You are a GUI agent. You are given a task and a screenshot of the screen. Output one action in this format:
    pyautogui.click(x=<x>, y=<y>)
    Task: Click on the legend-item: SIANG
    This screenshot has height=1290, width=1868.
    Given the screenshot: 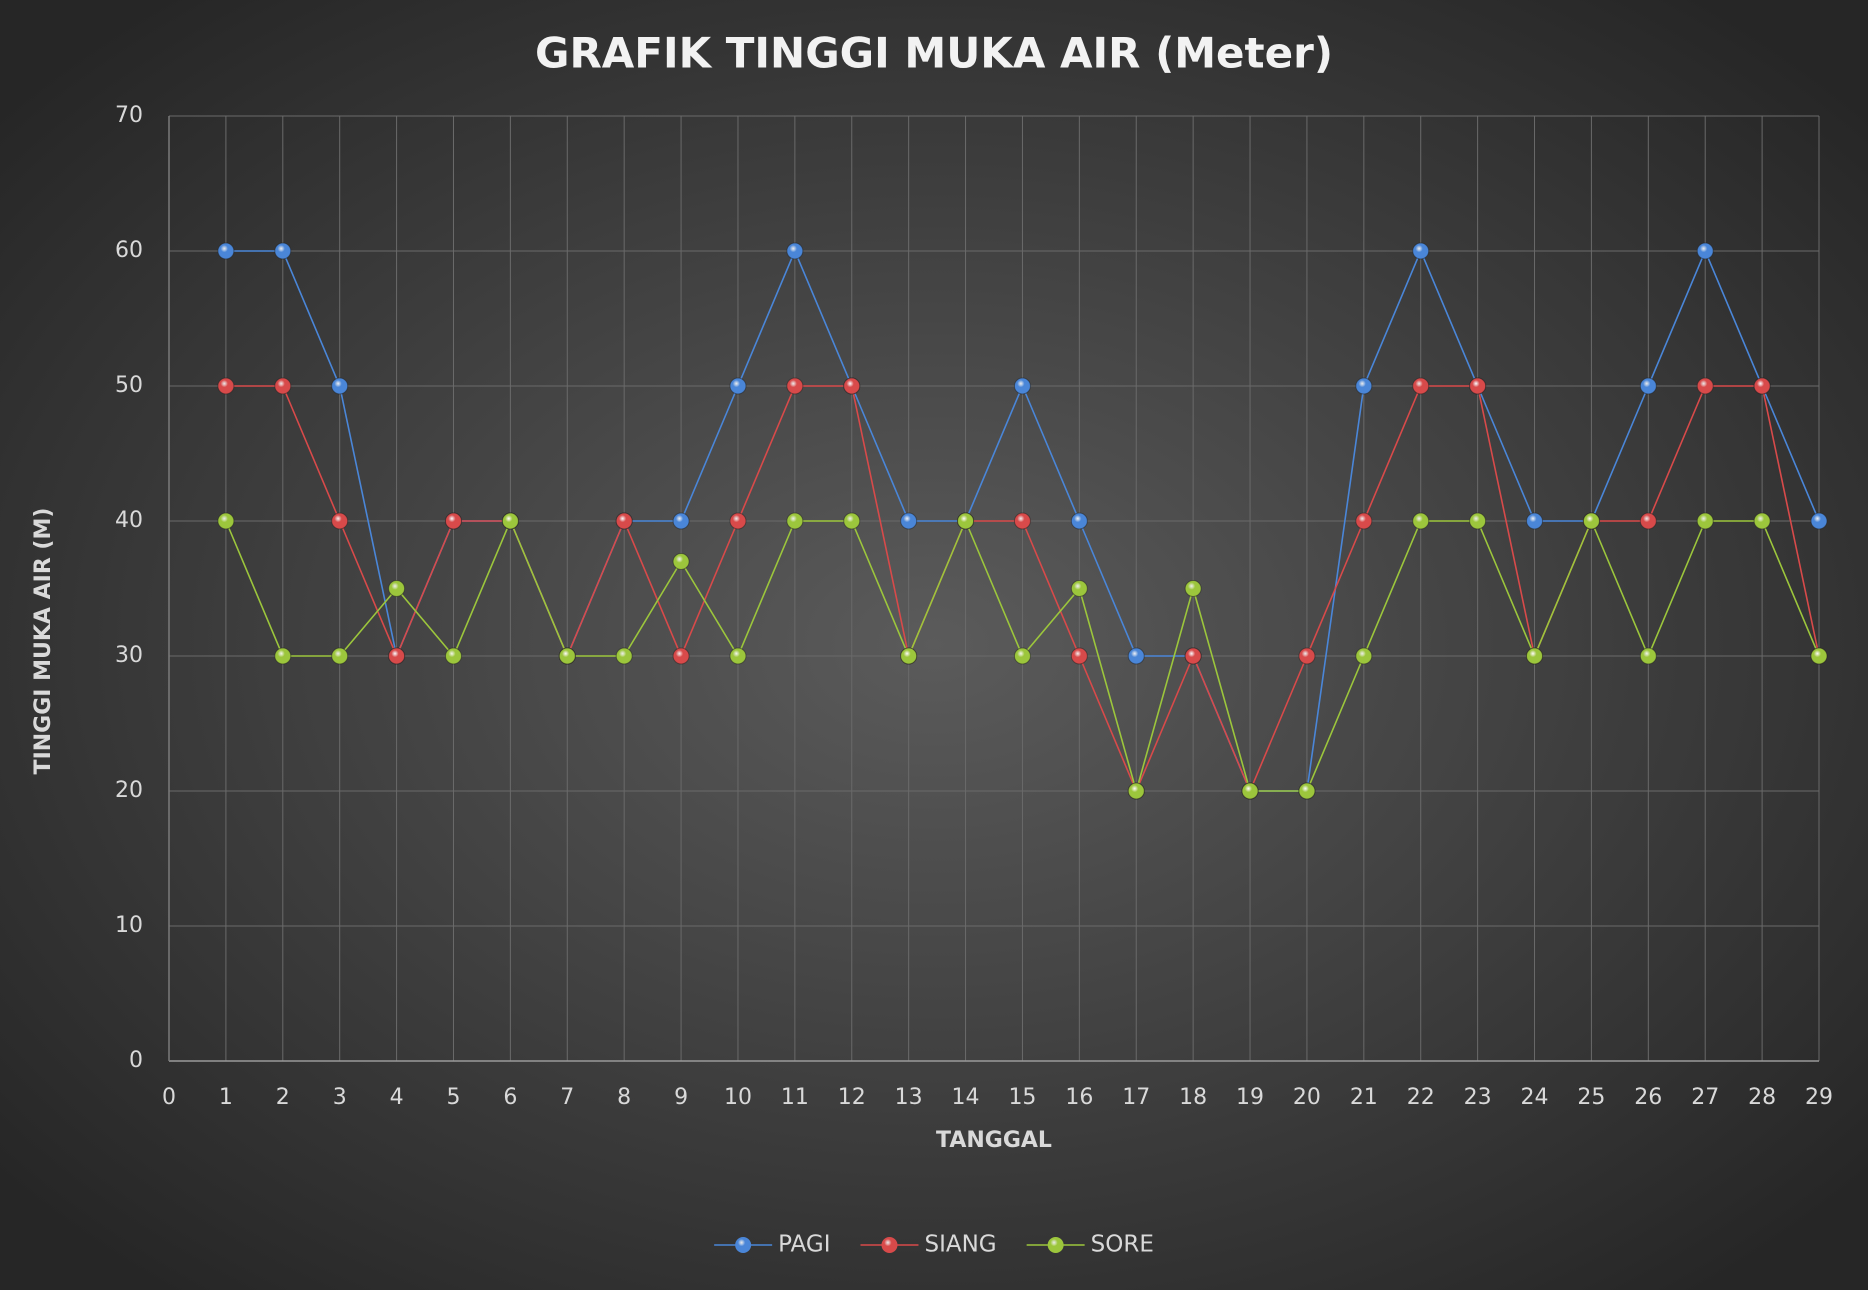 What is the action you would take?
    pyautogui.click(x=928, y=1245)
    